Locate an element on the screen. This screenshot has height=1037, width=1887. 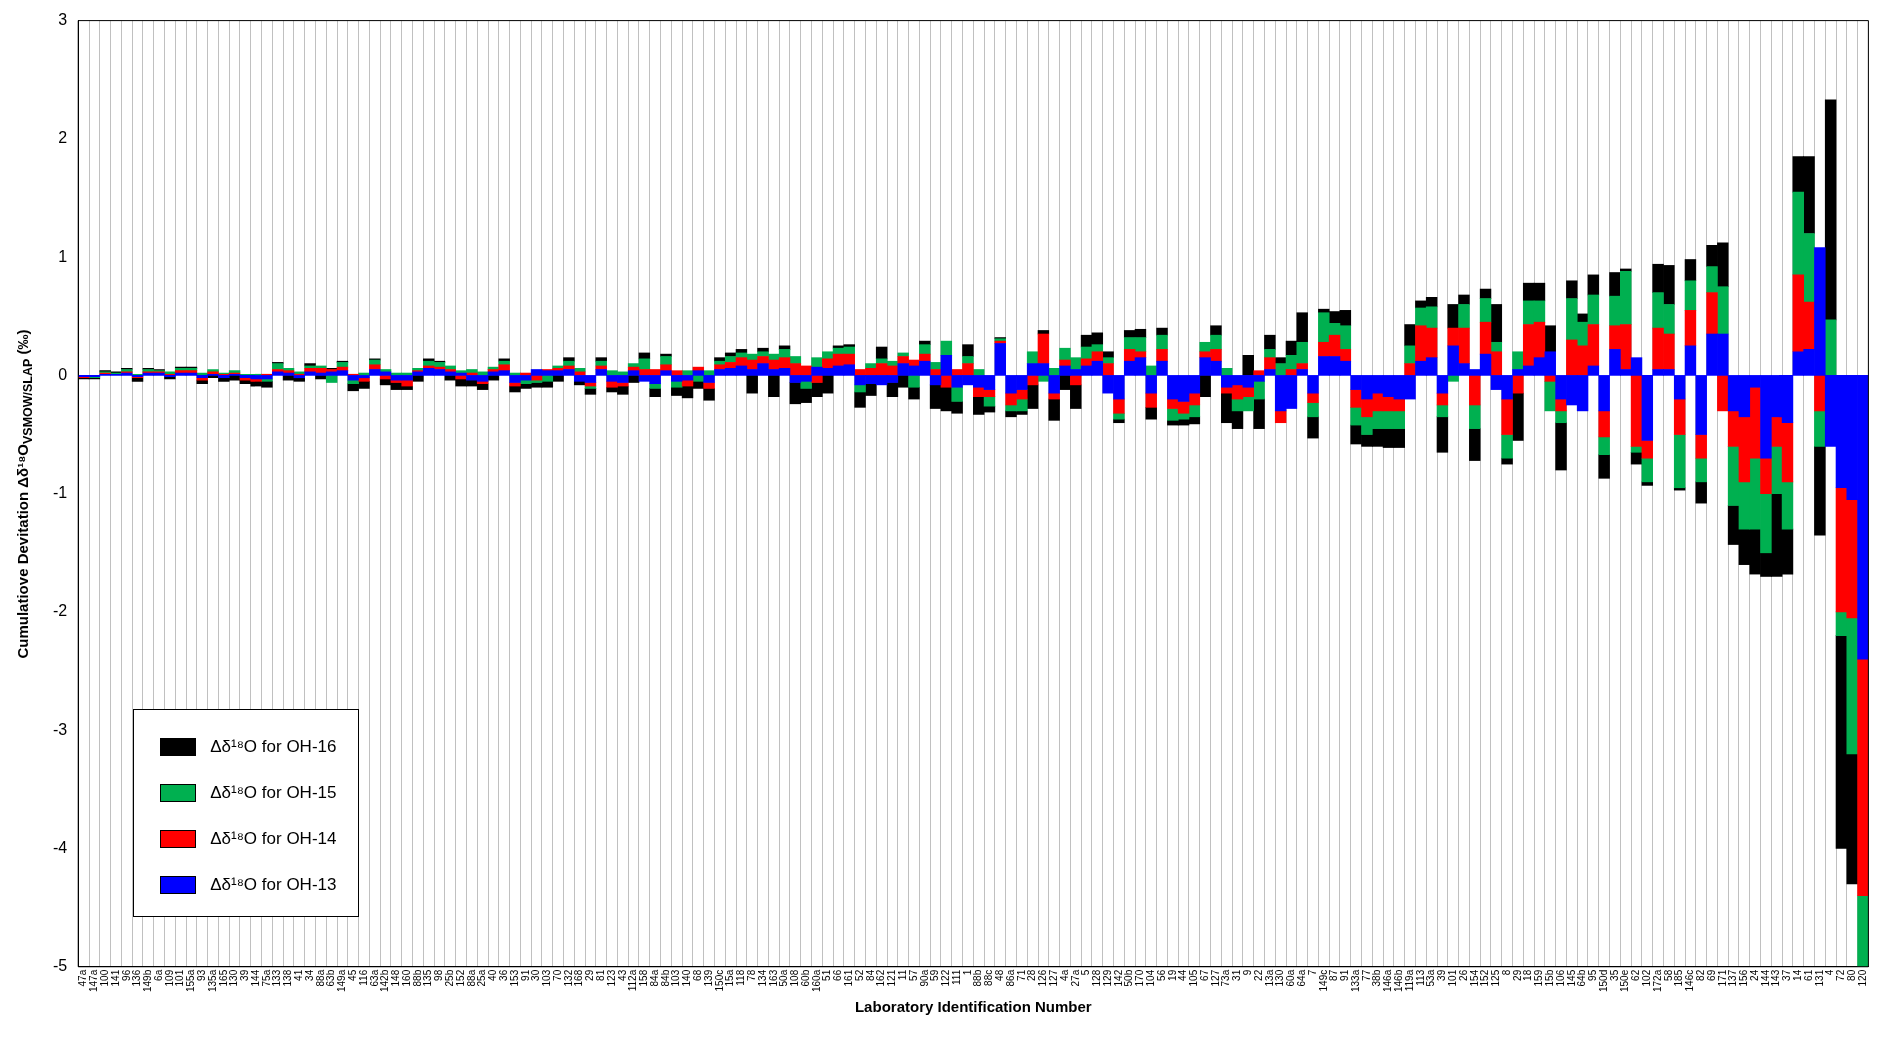
x-tick-label: 40 is located at coordinates (493, 975).